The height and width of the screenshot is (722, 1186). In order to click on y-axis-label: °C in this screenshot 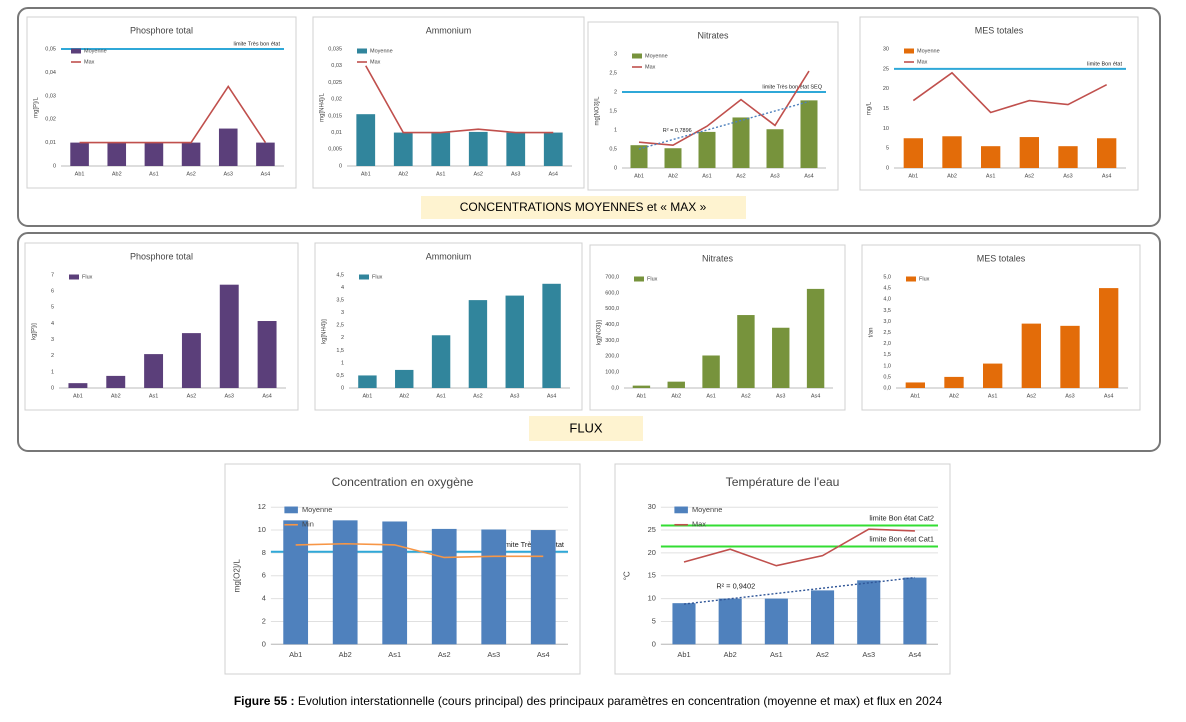, I will do `click(626, 575)`.